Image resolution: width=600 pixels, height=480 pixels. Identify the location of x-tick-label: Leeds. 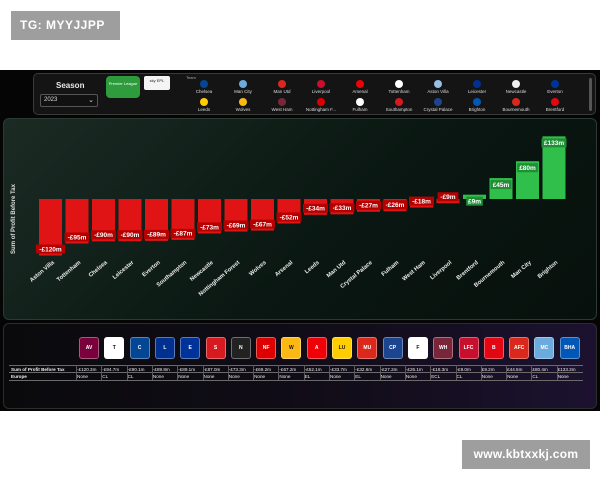
(312, 267).